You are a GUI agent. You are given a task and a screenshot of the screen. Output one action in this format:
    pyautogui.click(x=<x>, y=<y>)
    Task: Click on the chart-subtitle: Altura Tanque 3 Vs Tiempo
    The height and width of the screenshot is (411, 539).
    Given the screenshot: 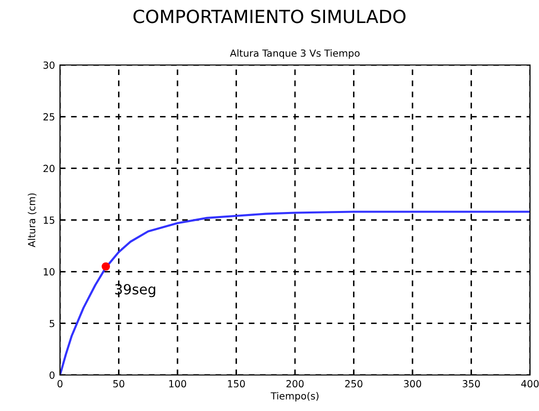 What is the action you would take?
    pyautogui.click(x=295, y=54)
    